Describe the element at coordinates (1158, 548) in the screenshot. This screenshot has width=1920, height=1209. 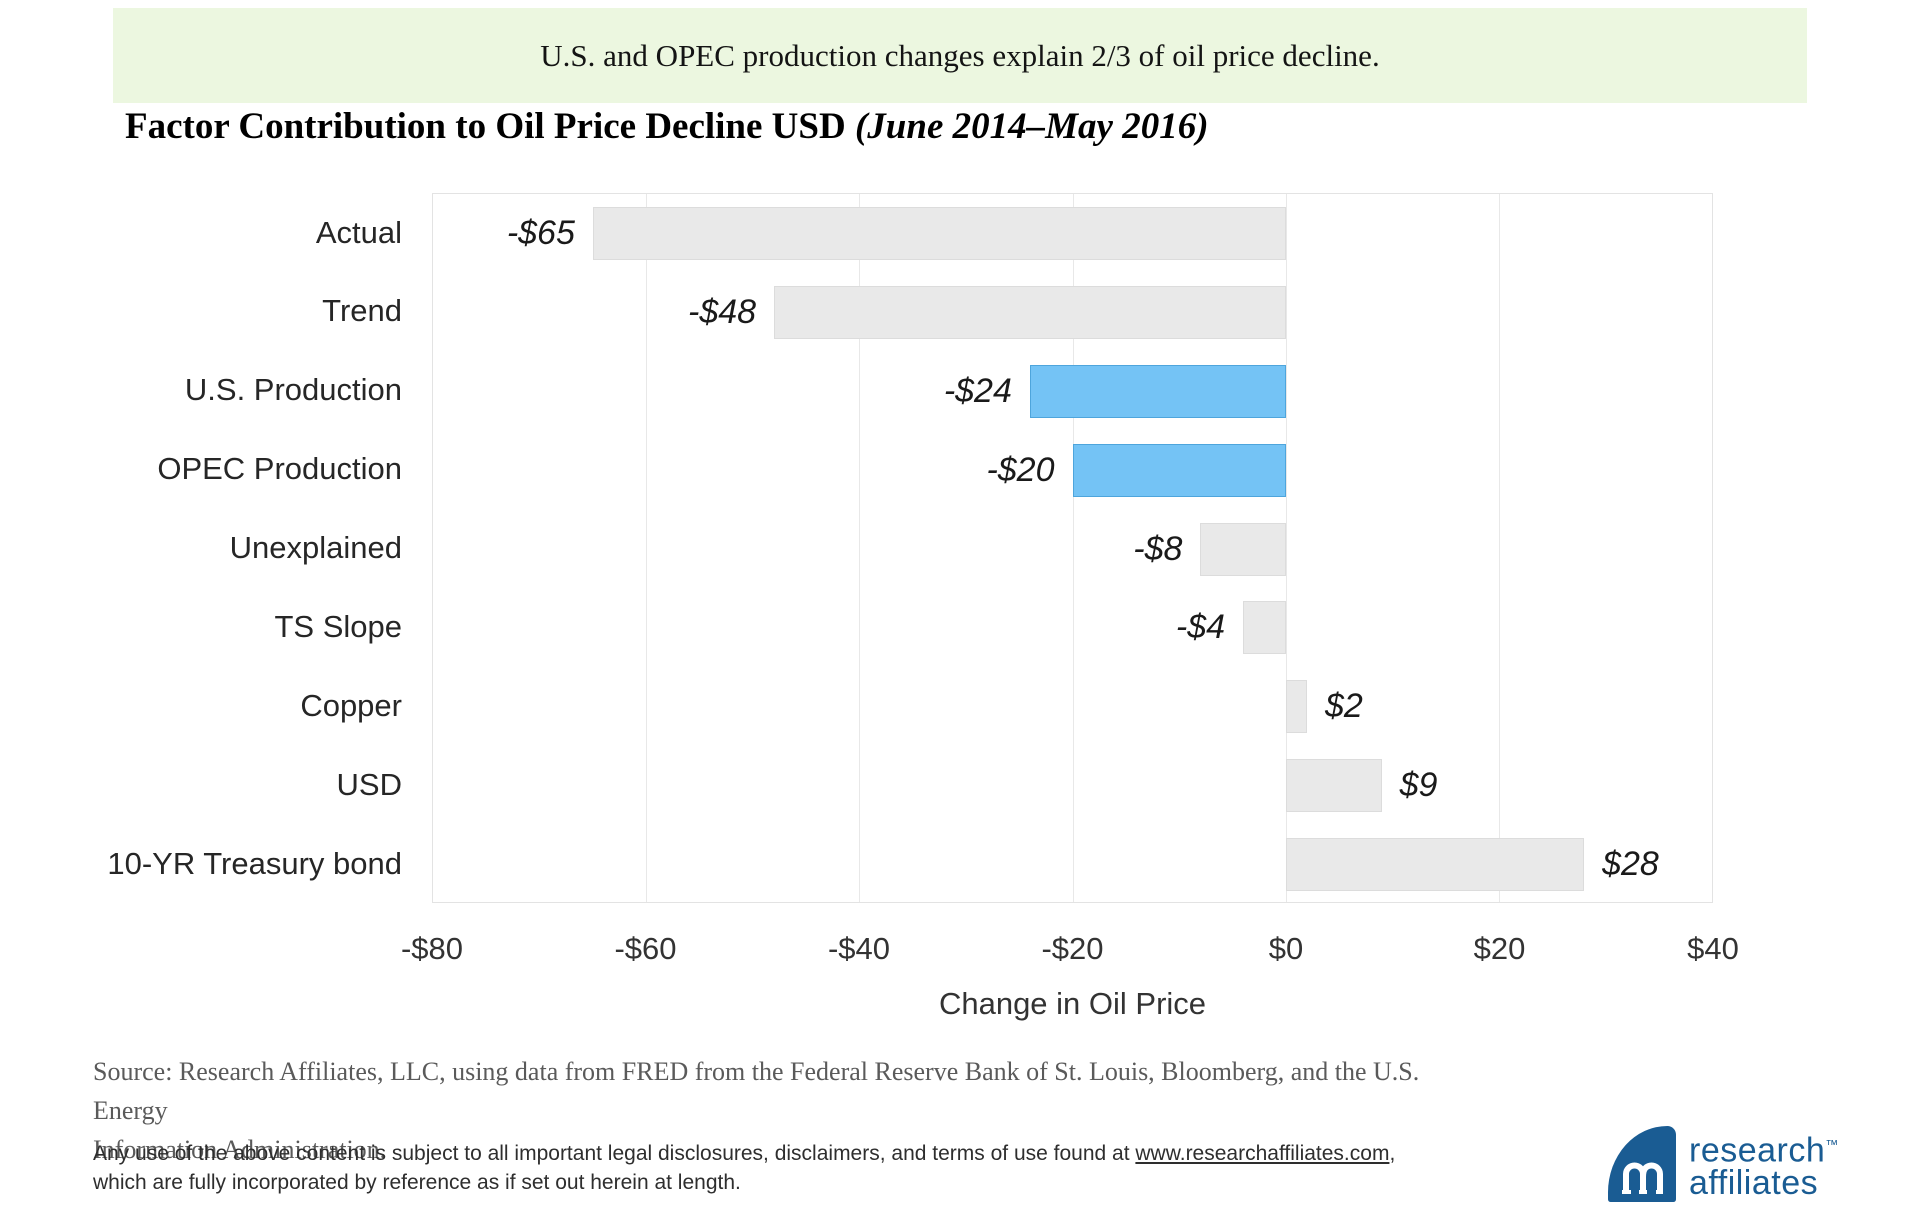
I see `bar-value-unexplained: -$8` at that location.